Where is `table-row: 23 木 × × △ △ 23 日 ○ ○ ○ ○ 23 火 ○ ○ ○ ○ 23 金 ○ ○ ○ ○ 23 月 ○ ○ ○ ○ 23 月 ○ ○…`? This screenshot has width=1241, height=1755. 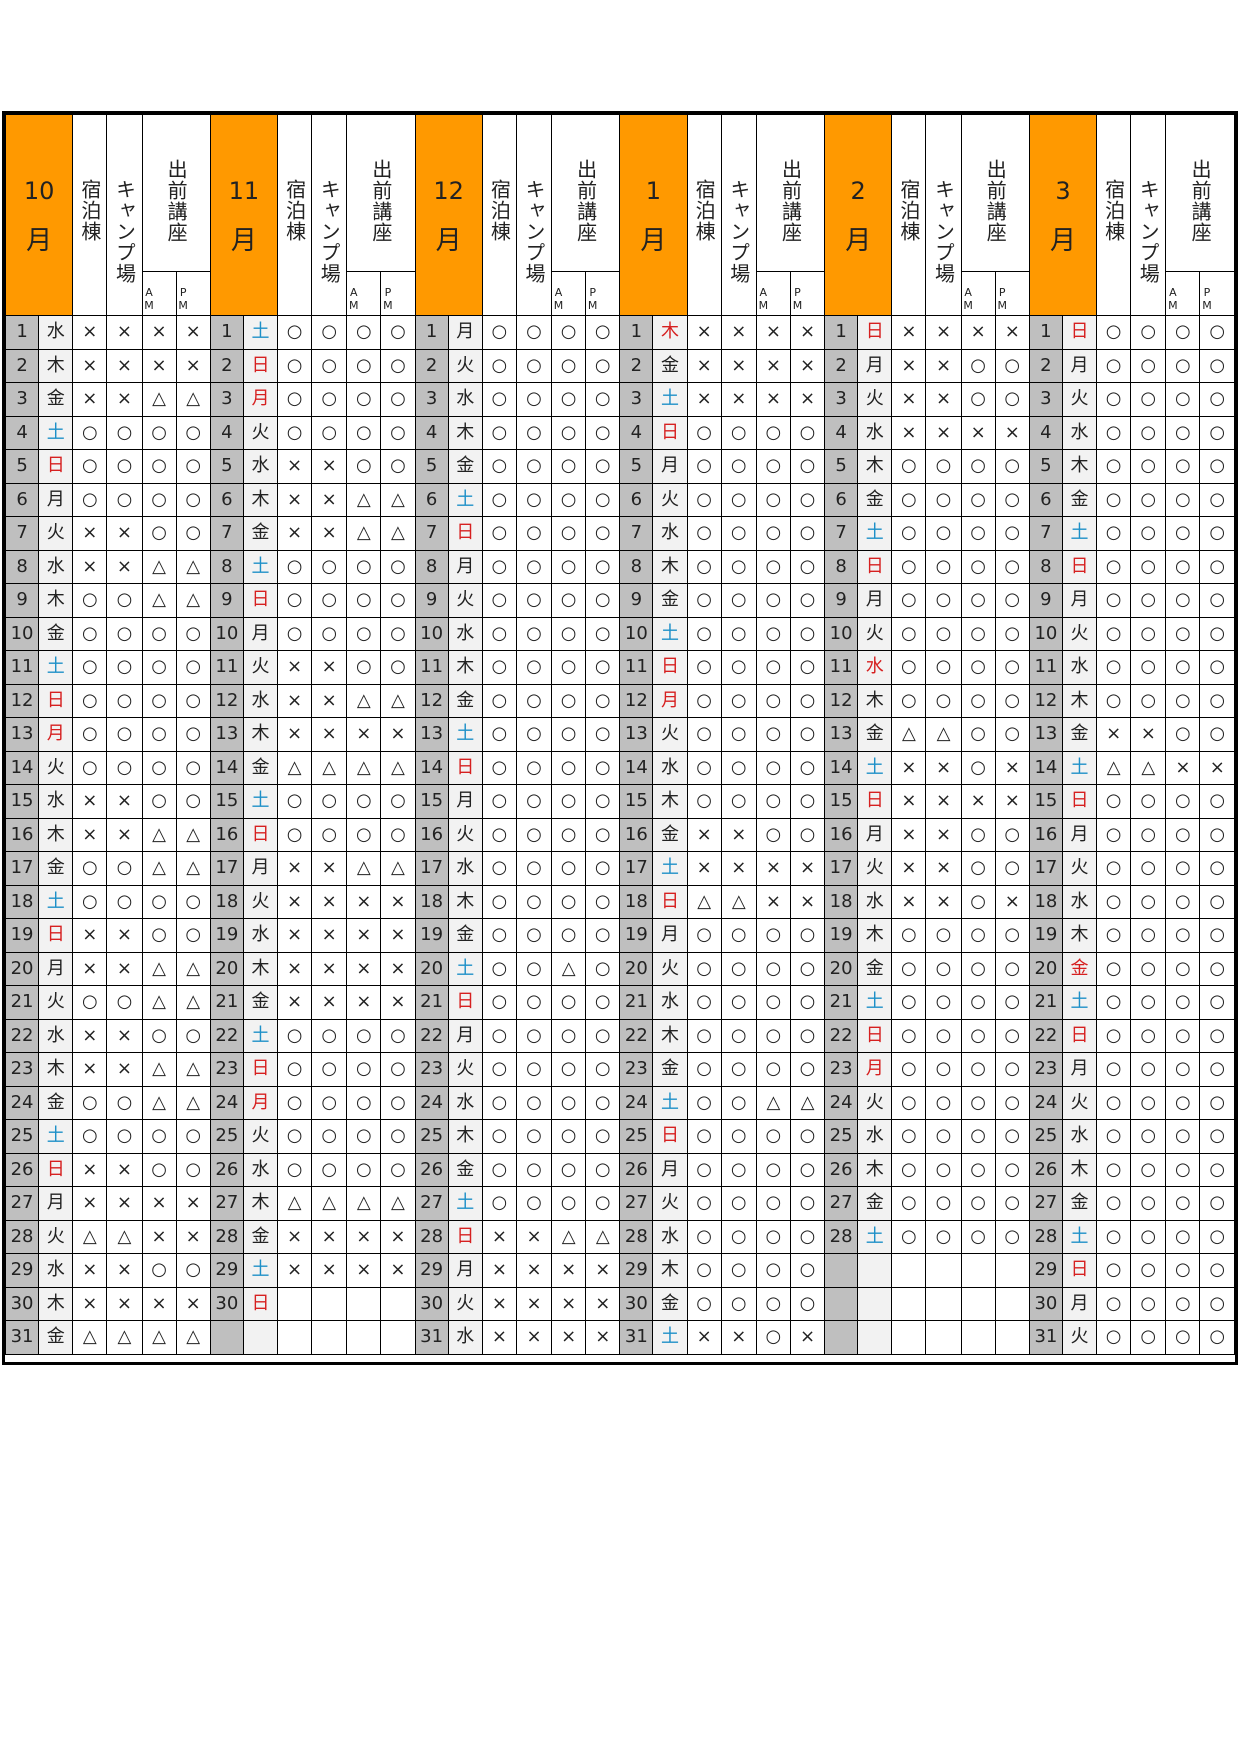 table-row: 23 木 × × △ △ 23 日 ○ ○ ○ ○ 23 火 ○ ○ ○ ○ 23 金 ○ ○ ○ ○ 23 月 ○ ○ ○ ○ 23 月 ○ ○… is located at coordinates (619, 1069).